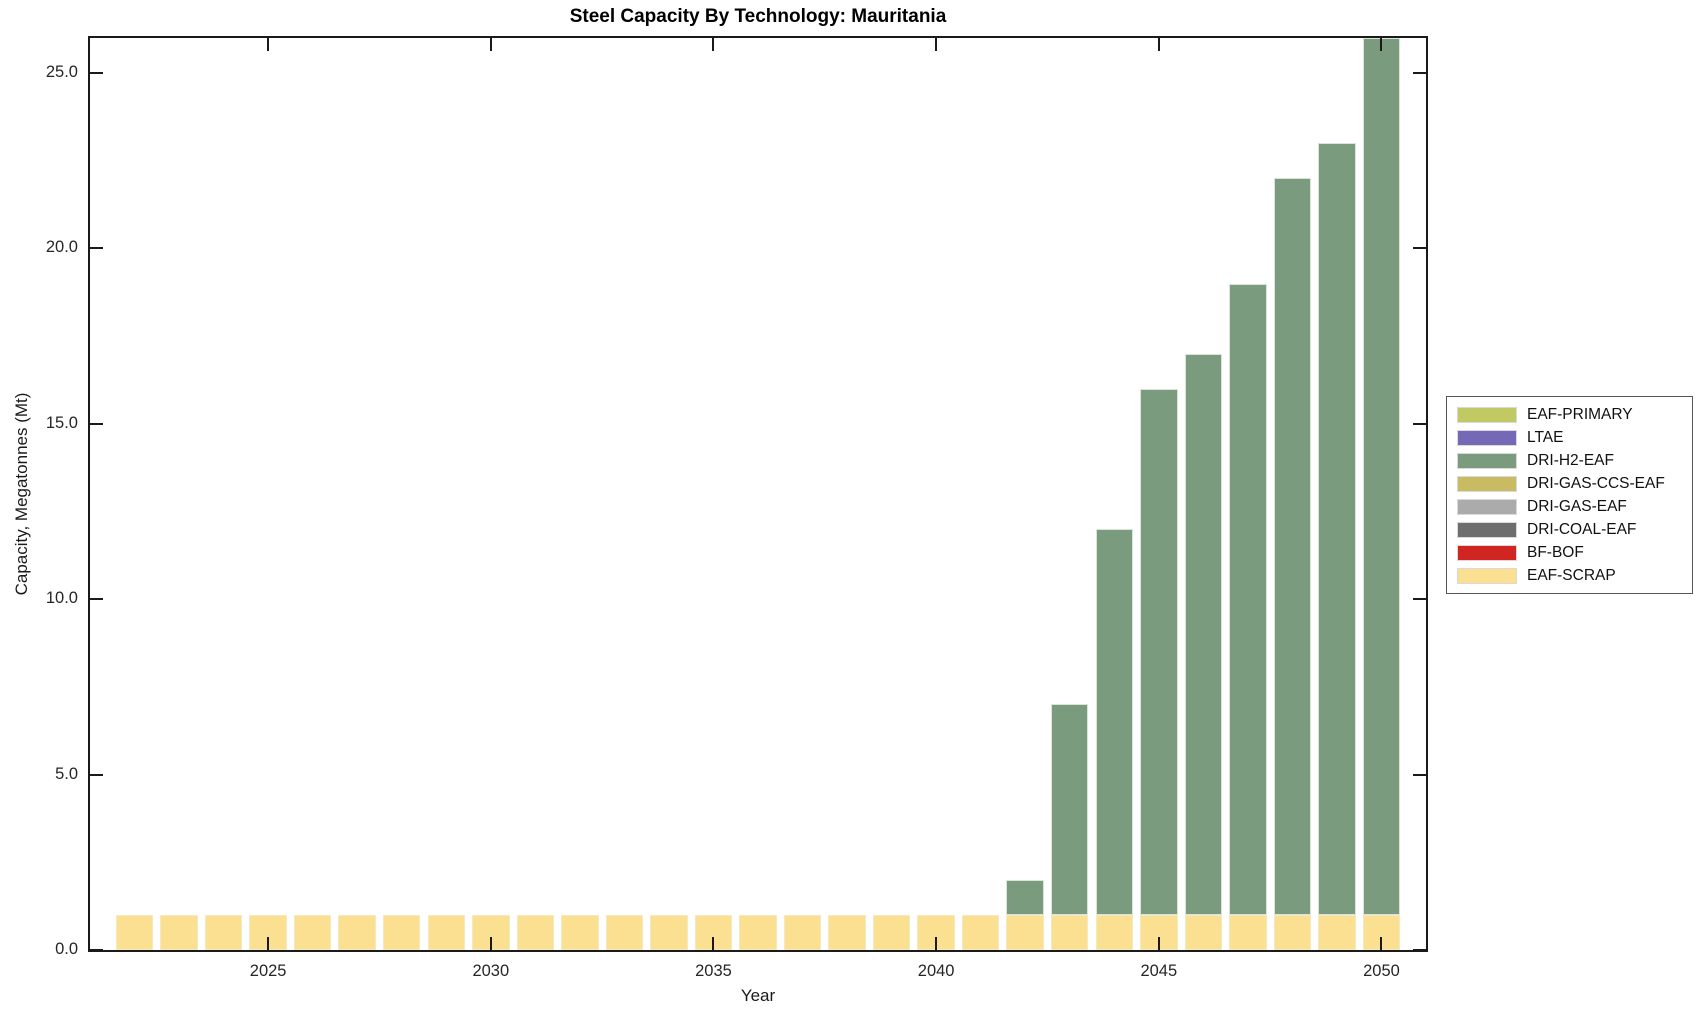 The image size is (1708, 1021). I want to click on legend-label: LTAE, so click(1545, 437).